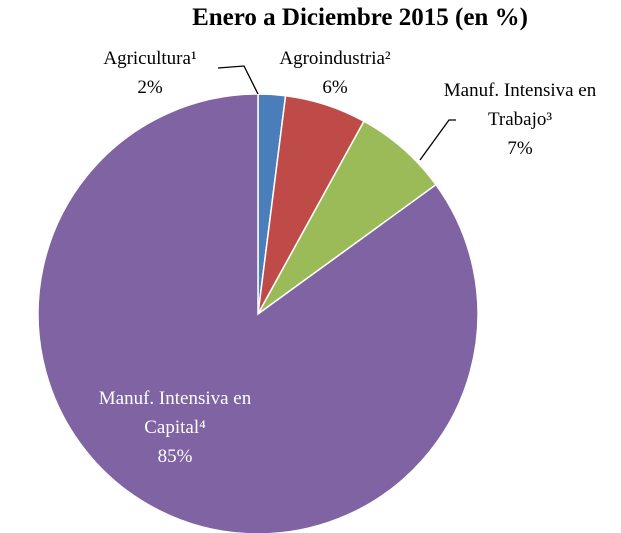  Describe the element at coordinates (335, 58) in the screenshot. I see `category-label: Agroindustria²` at that location.